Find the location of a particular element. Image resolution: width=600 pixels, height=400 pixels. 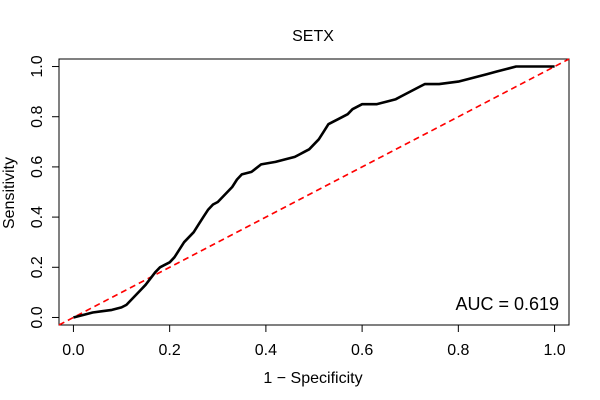

y-tick-label: 0.8 is located at coordinates (37, 116).